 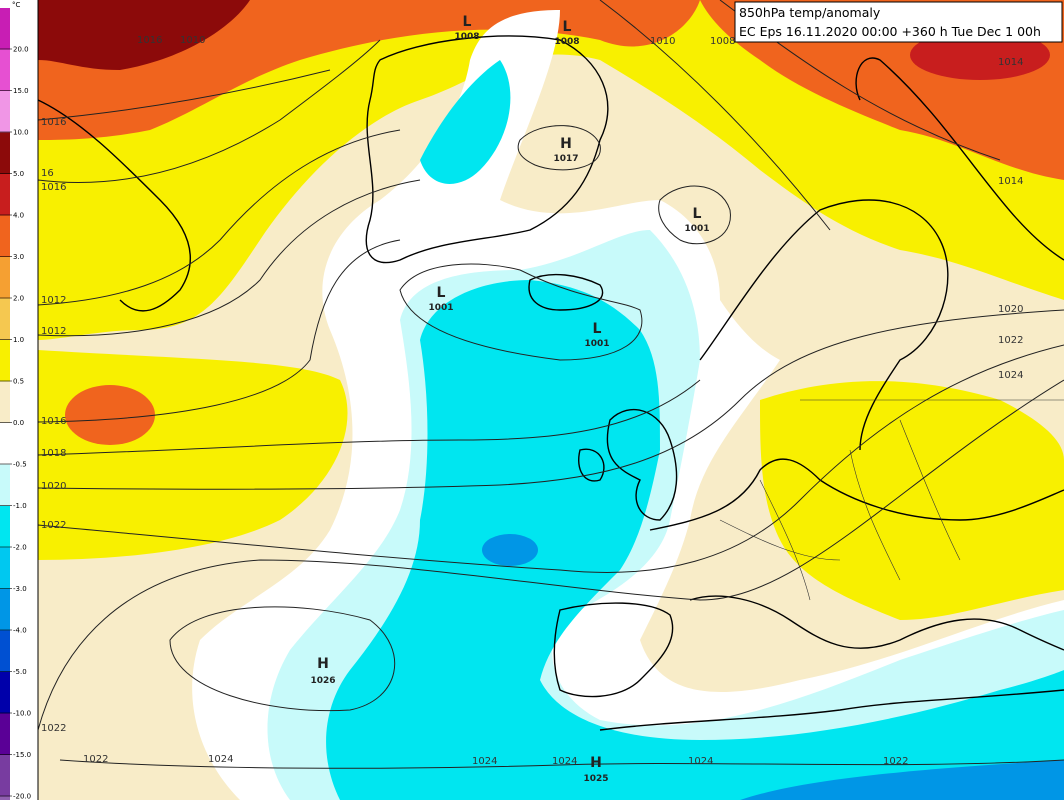 I want to click on title: 850hPa temp/anomaly, so click(x=810, y=12).